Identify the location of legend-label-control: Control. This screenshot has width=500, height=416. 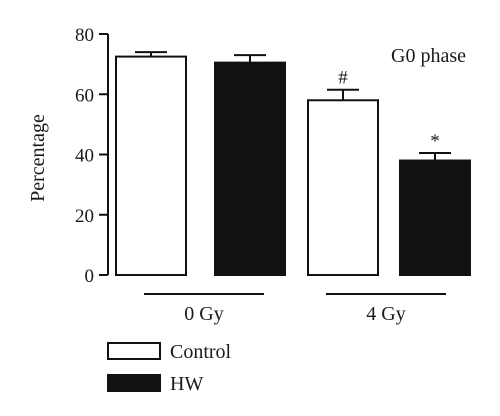
(201, 352).